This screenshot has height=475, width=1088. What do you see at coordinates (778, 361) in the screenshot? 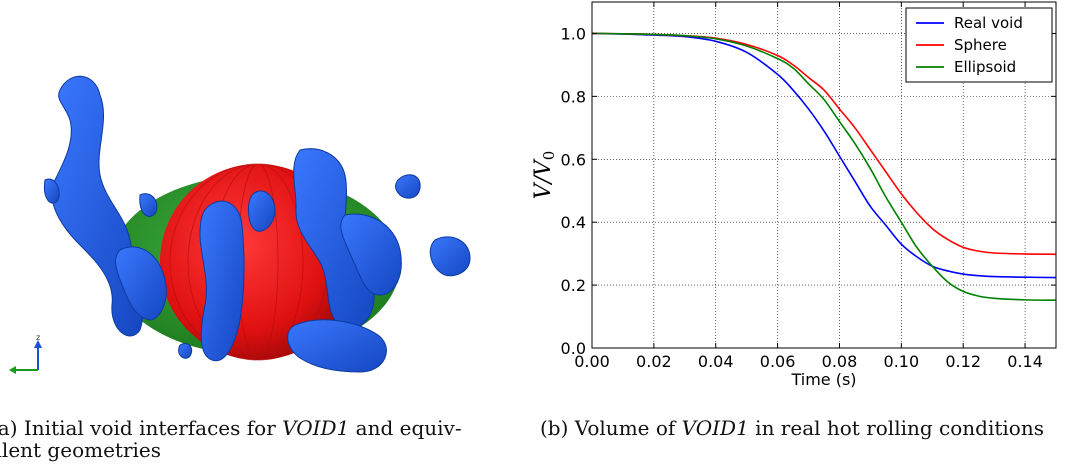
I see `x-tick-label: 0.06` at bounding box center [778, 361].